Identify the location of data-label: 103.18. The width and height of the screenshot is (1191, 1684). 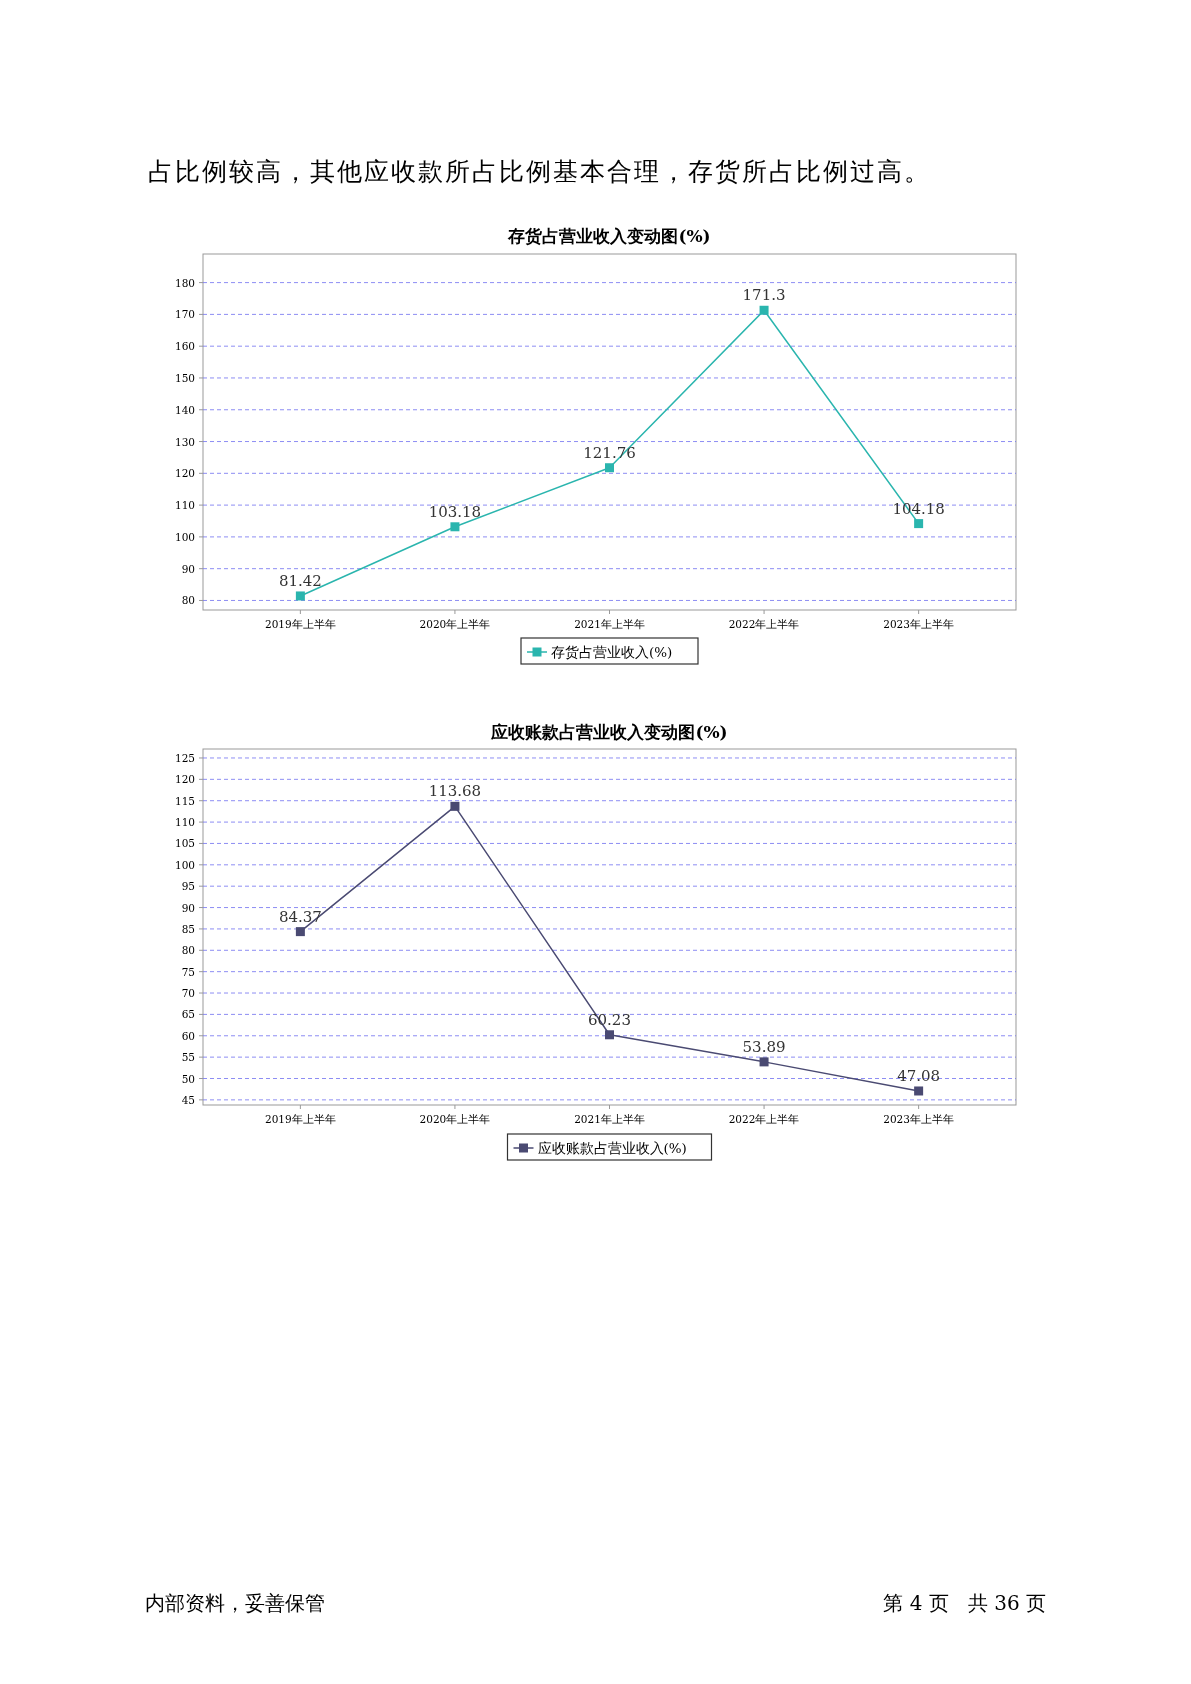
(455, 511).